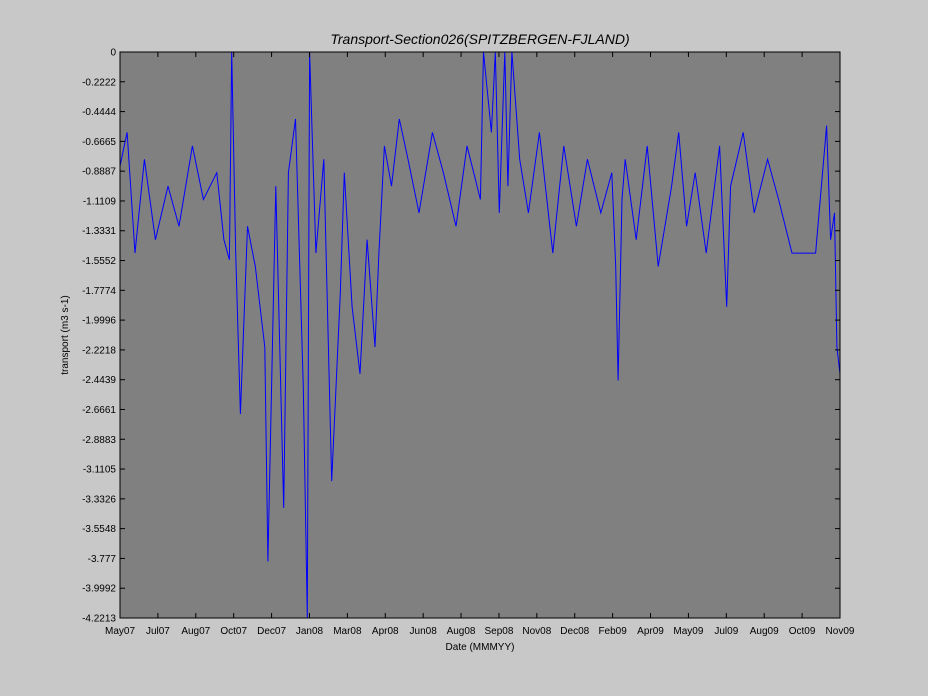 The height and width of the screenshot is (696, 928). What do you see at coordinates (840, 631) in the screenshot?
I see `x-tick-label: Nov09` at bounding box center [840, 631].